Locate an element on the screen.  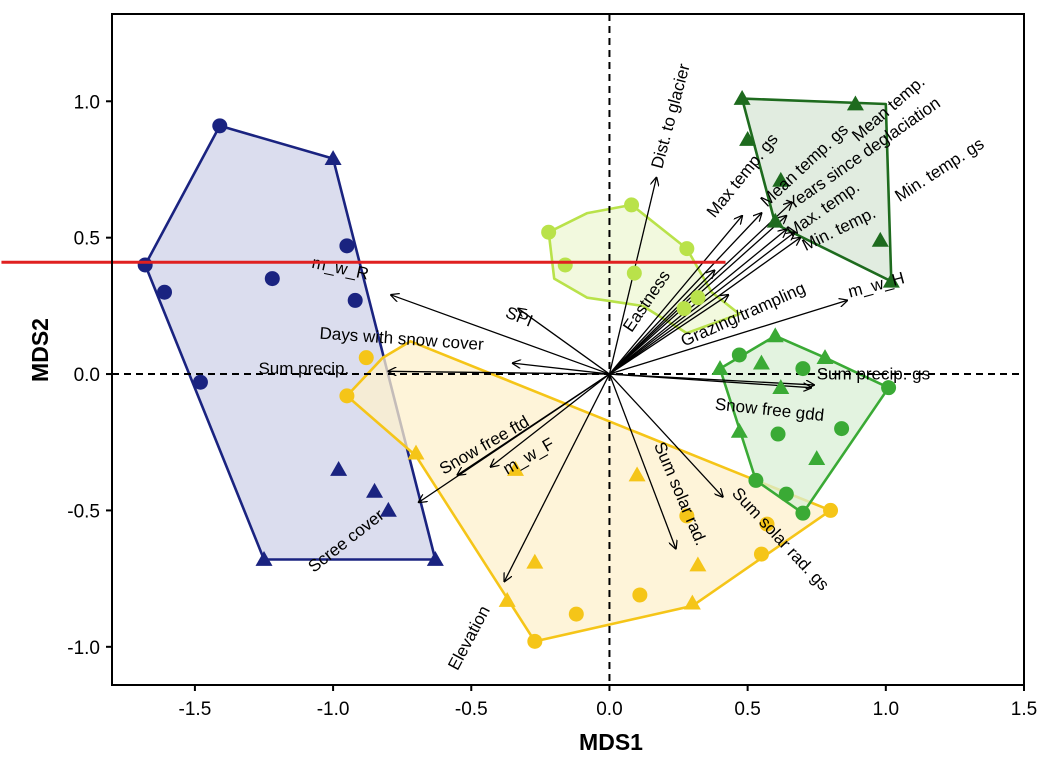
y-axis-ticks: -1.0 -0.5 0.0 0.5 1.0 is located at coordinates (89, 375).